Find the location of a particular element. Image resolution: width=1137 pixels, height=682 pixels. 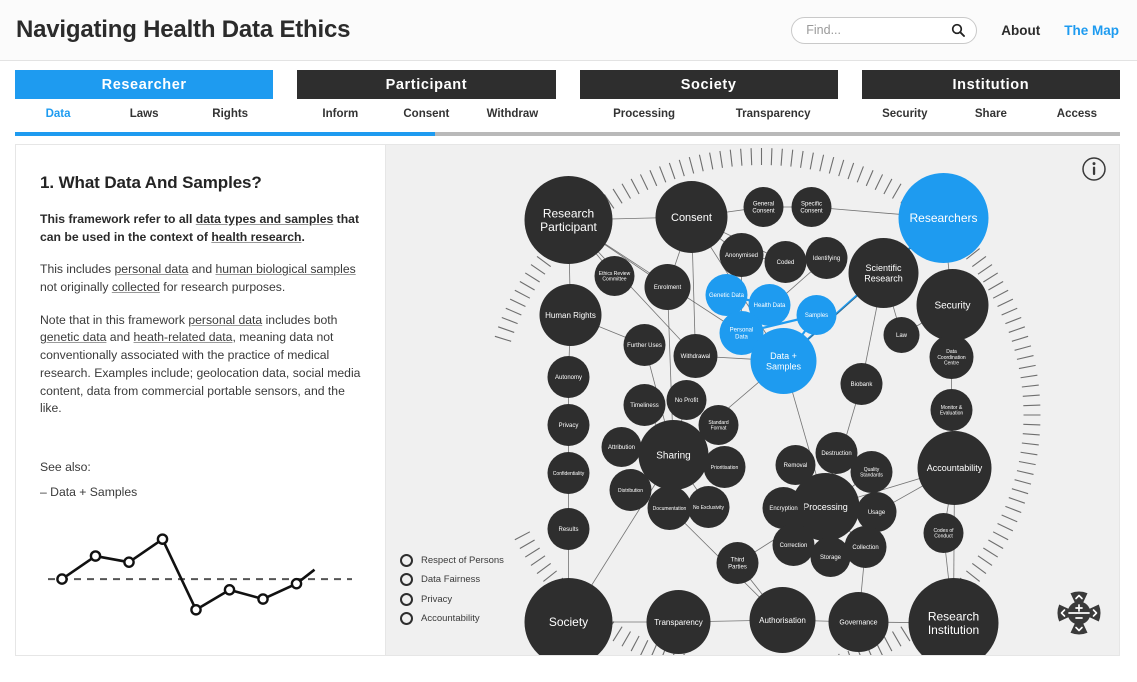

graph-node-transparency: Transparency is located at coordinates (678, 622).